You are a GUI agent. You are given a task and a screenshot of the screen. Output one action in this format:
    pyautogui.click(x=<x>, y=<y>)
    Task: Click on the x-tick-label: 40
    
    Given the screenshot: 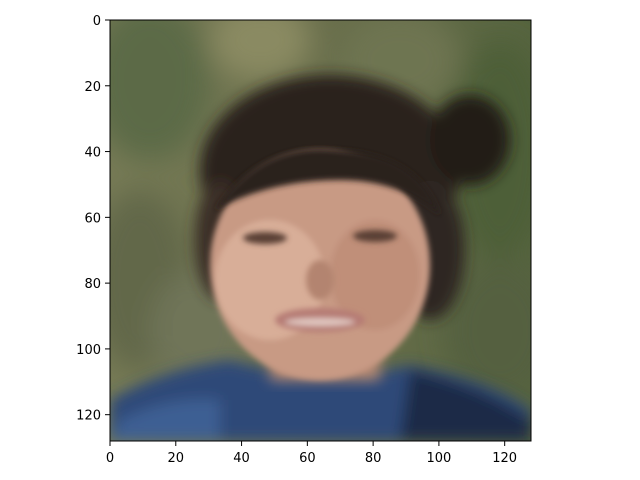 What is the action you would take?
    pyautogui.click(x=241, y=458)
    